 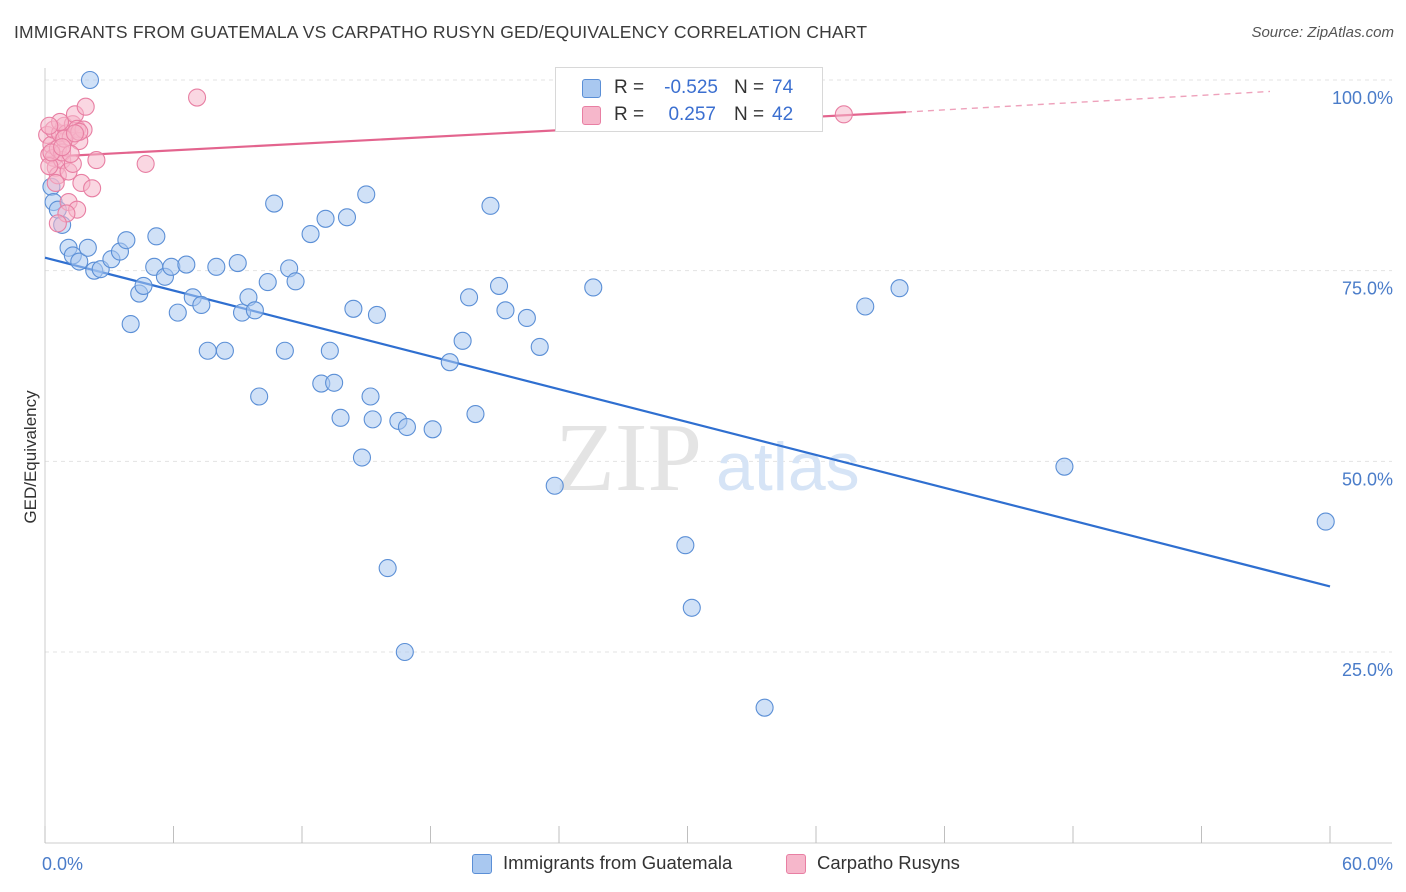 I want to click on chart-source: Source: ZipAtlas.com, so click(x=1322, y=32).